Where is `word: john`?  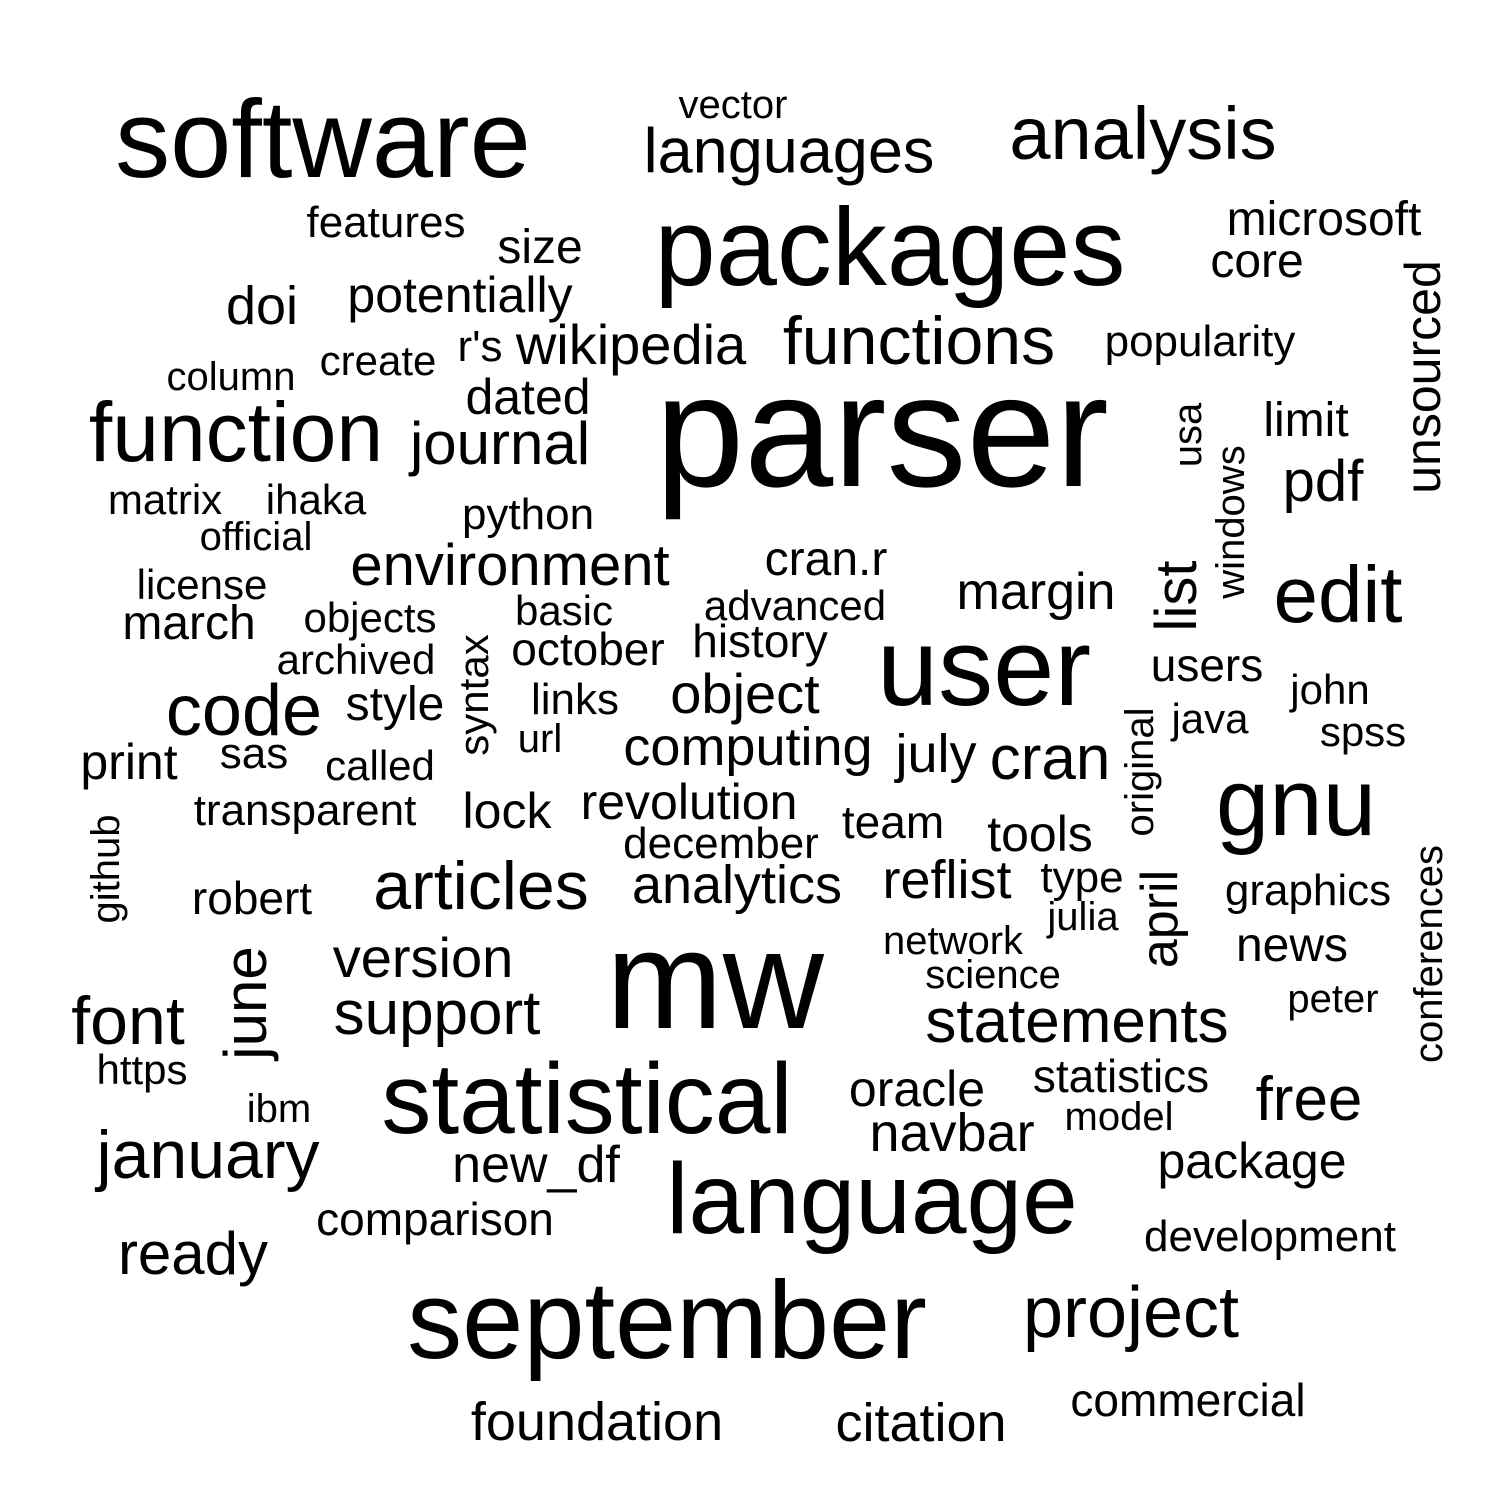
word: john is located at coordinates (1330, 689).